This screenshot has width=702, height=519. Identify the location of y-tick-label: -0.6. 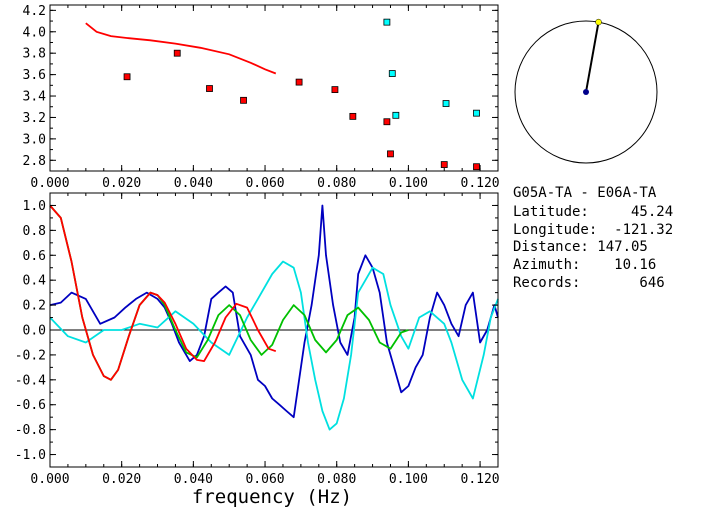
(30, 405).